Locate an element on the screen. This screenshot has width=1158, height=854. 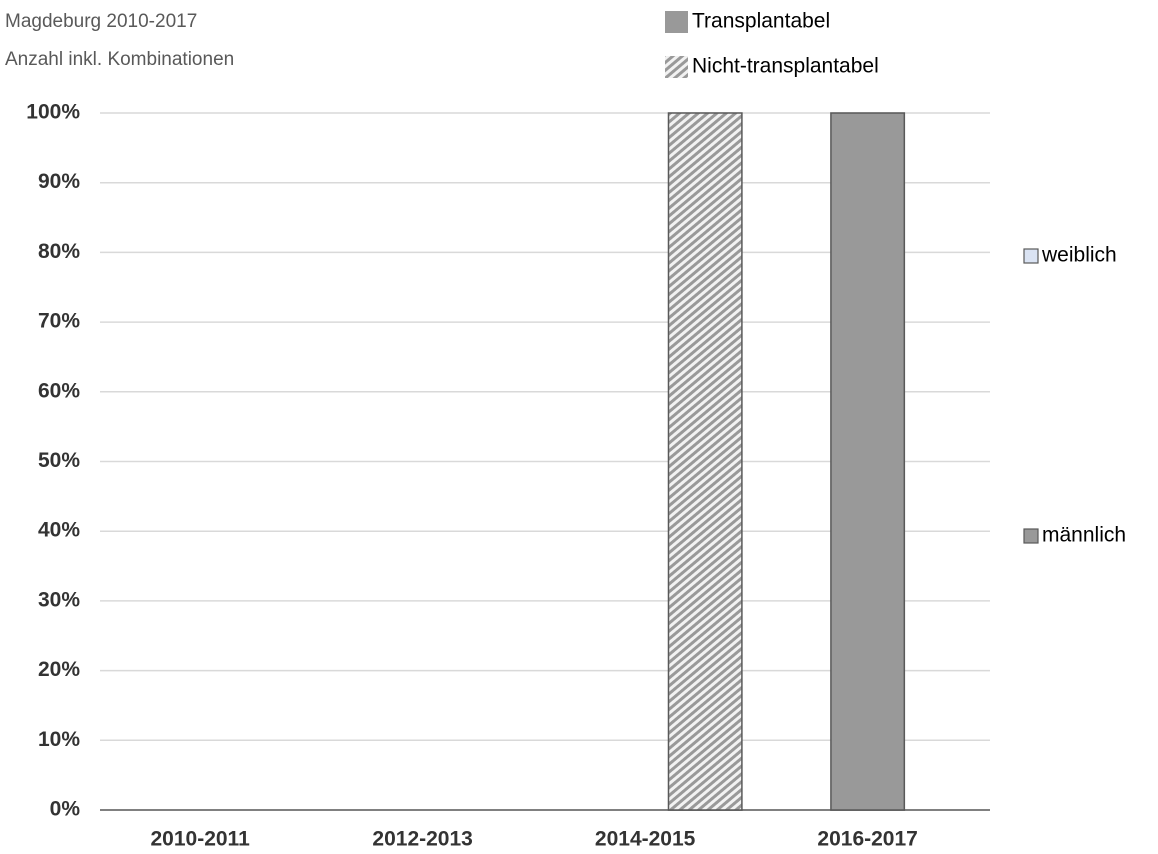
y-tick-label: 30% is located at coordinates (59, 599).